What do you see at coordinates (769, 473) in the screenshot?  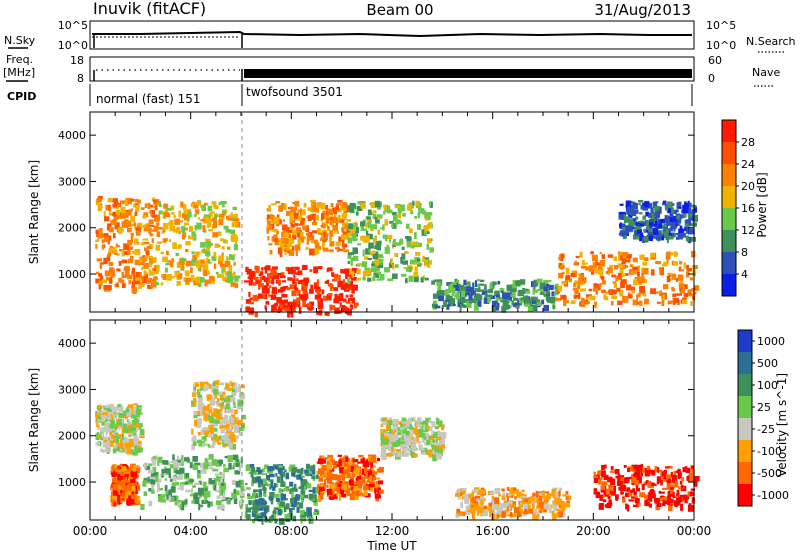 I see `colorbar-tick-label: -500` at bounding box center [769, 473].